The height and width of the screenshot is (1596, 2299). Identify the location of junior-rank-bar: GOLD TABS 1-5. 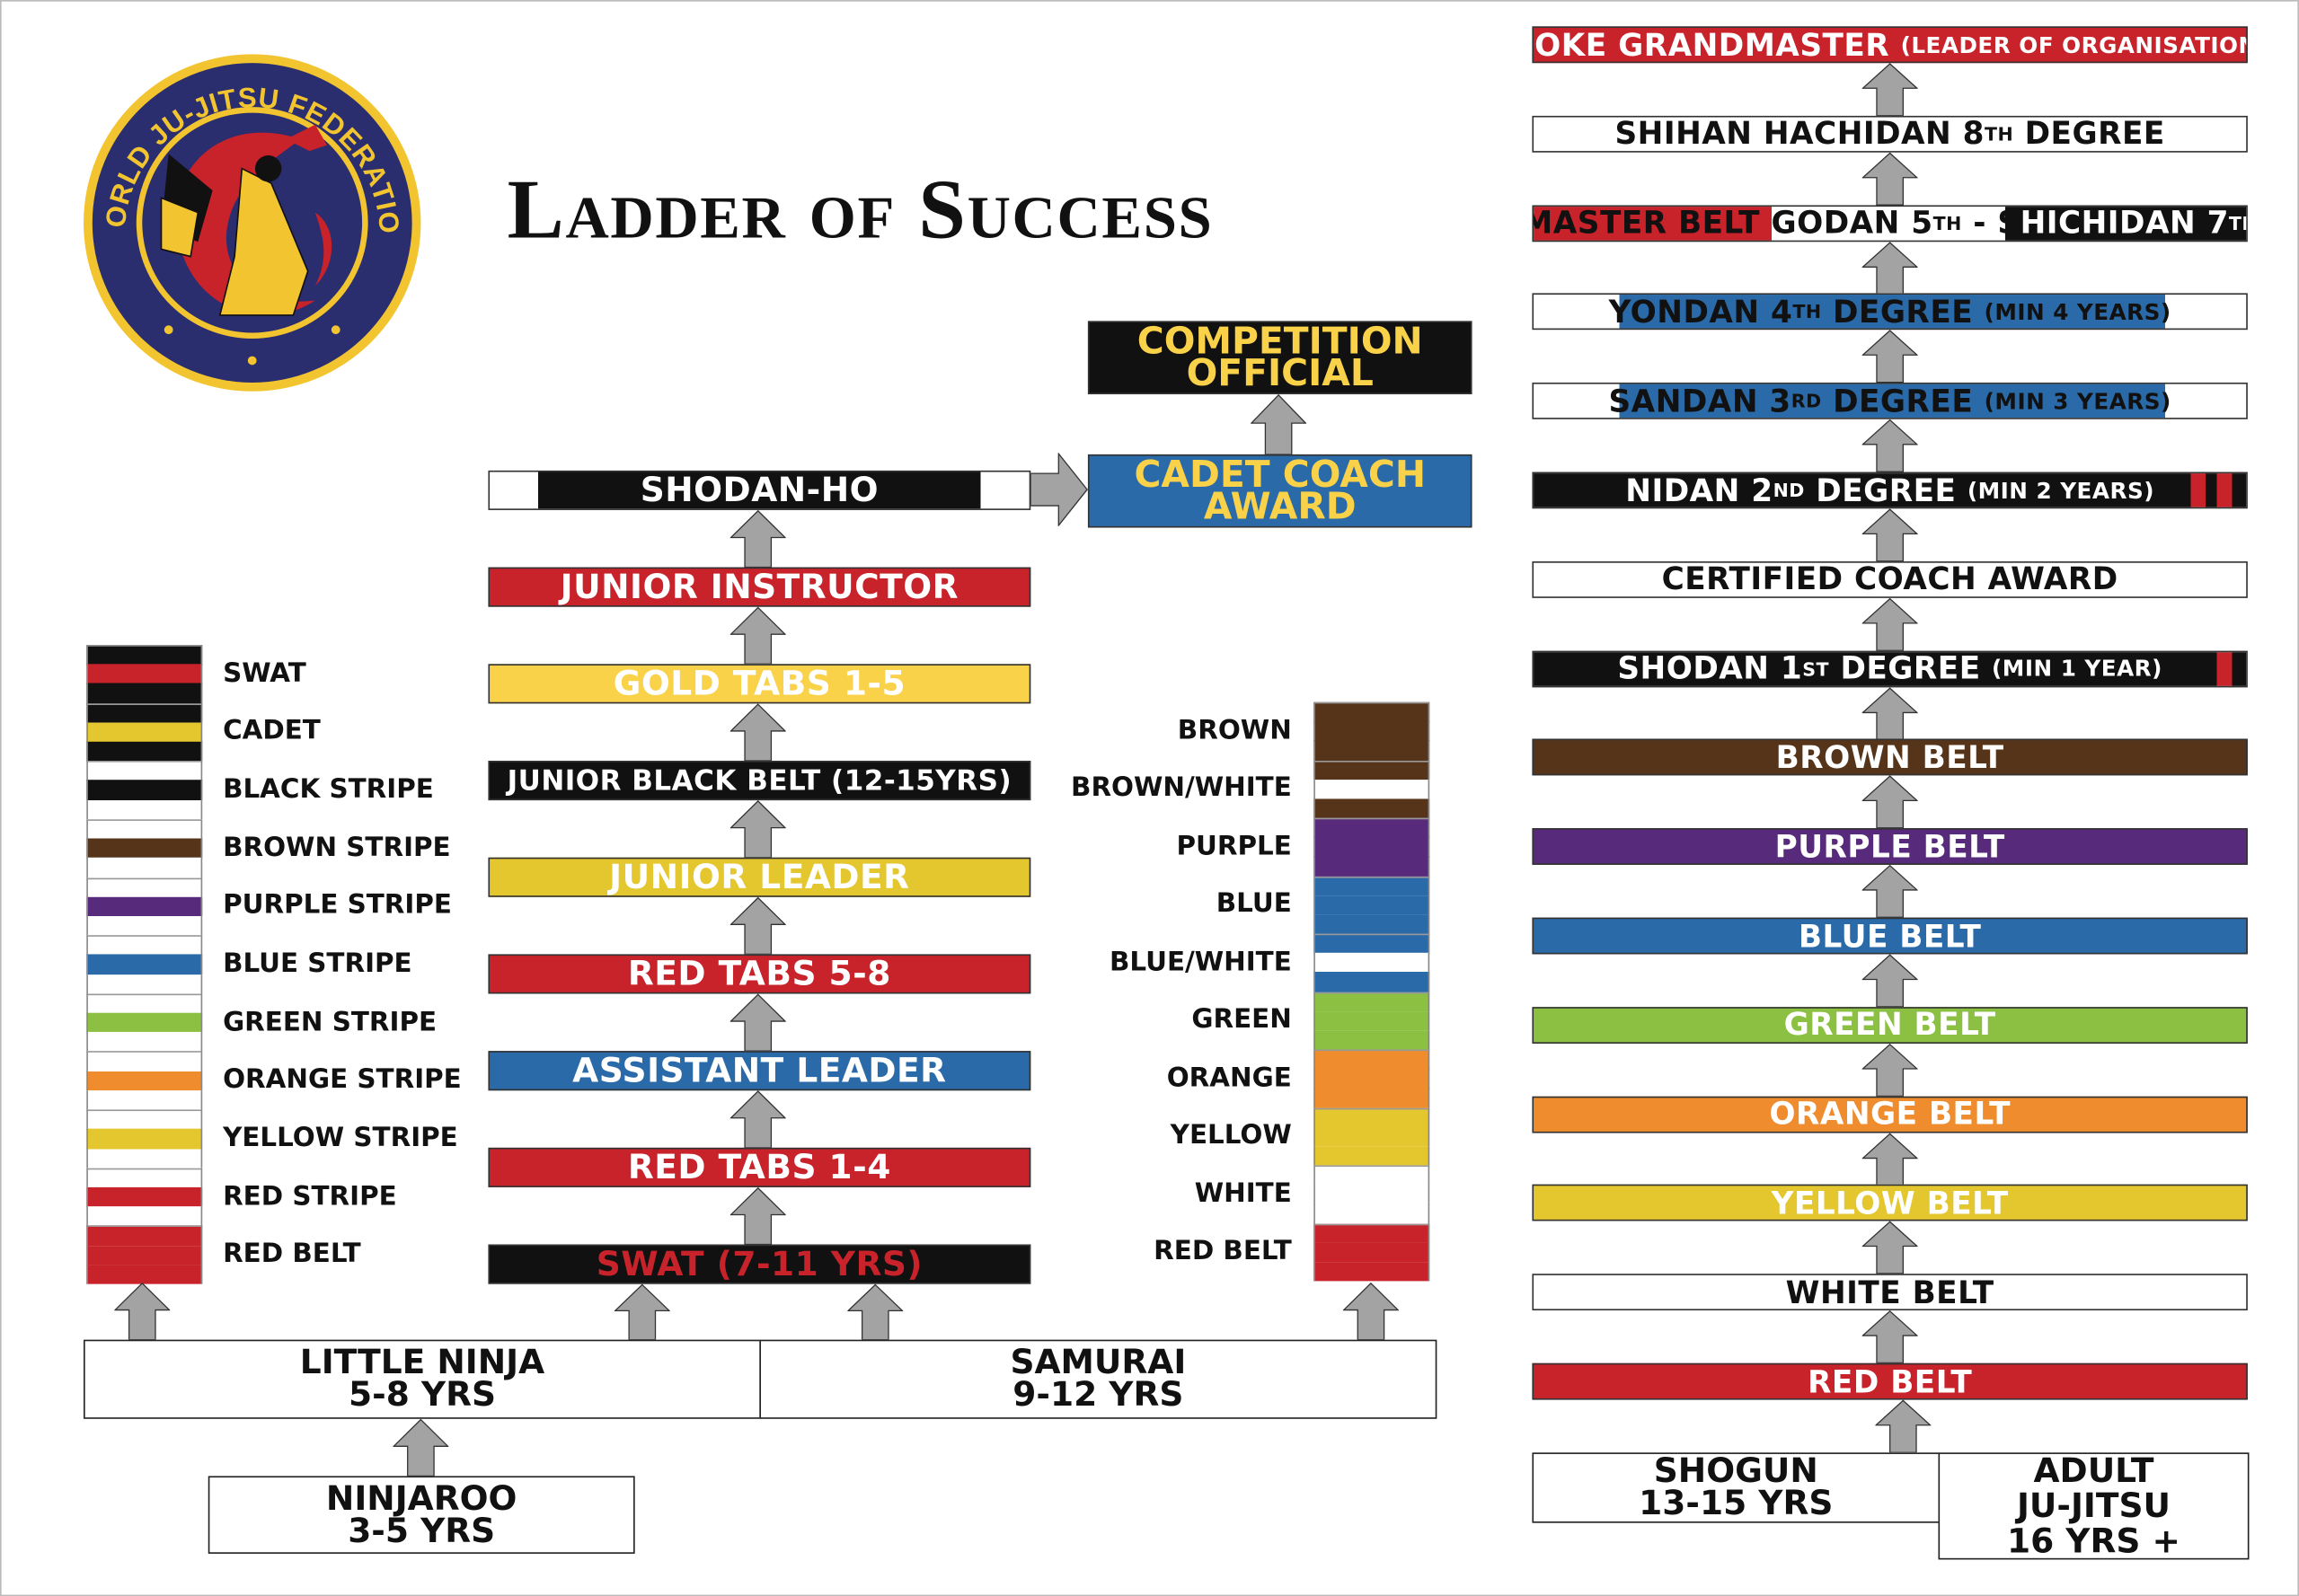
(759, 684).